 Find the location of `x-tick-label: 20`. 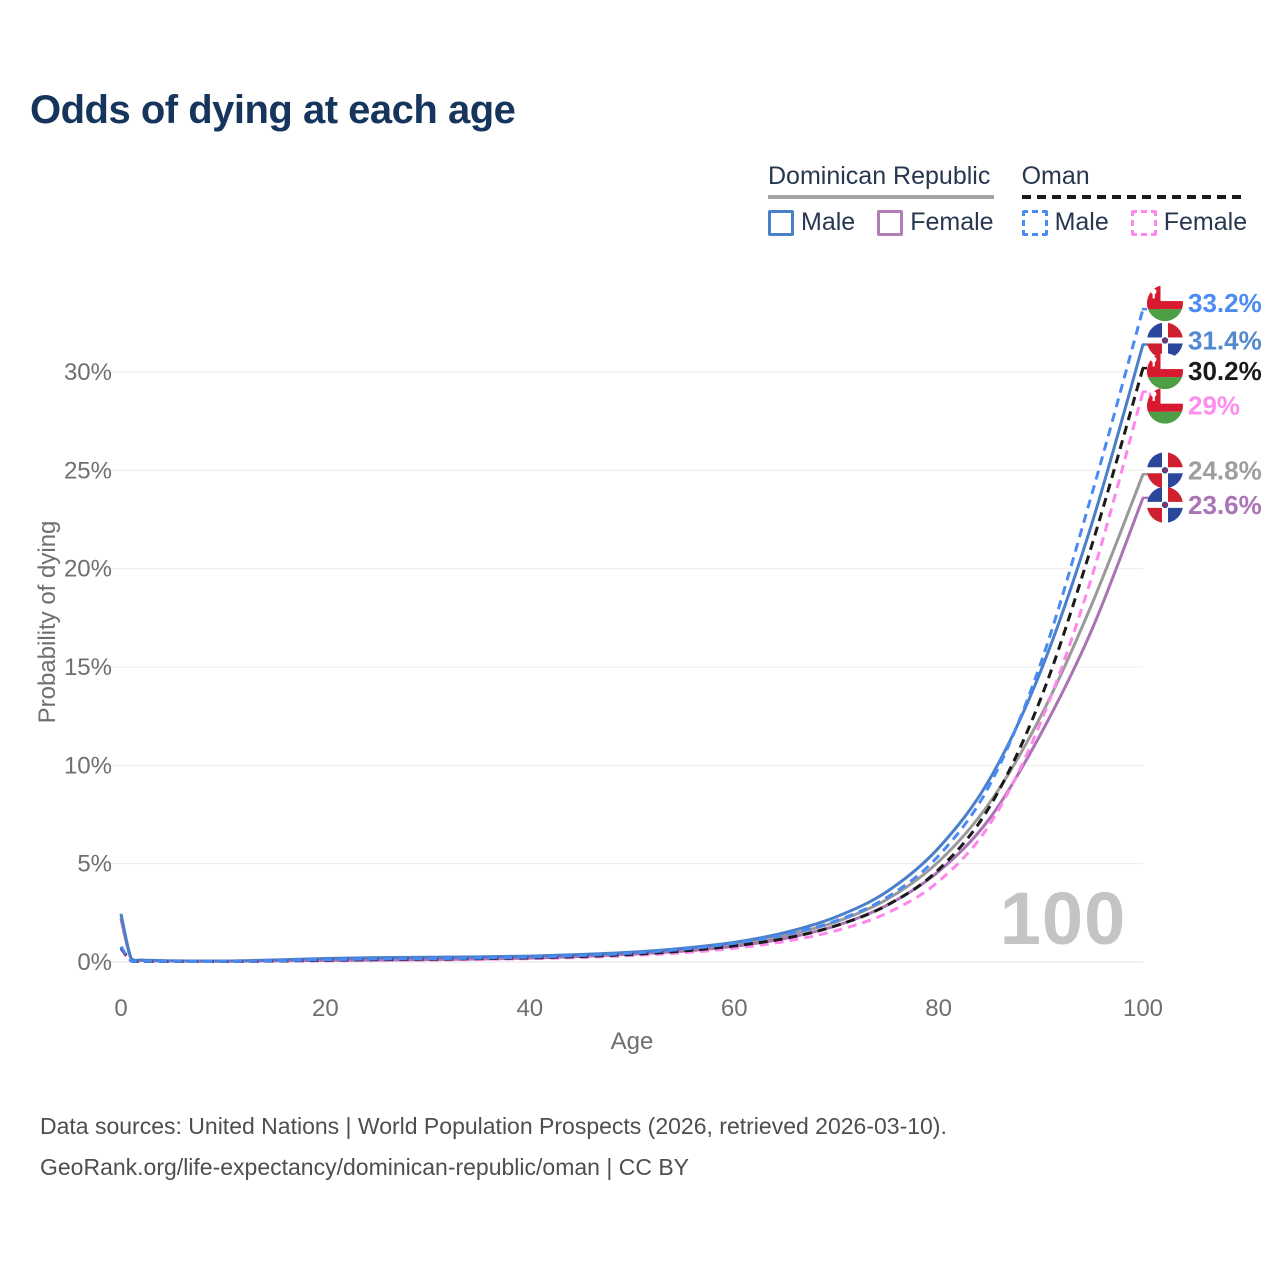

x-tick-label: 20 is located at coordinates (325, 1008).